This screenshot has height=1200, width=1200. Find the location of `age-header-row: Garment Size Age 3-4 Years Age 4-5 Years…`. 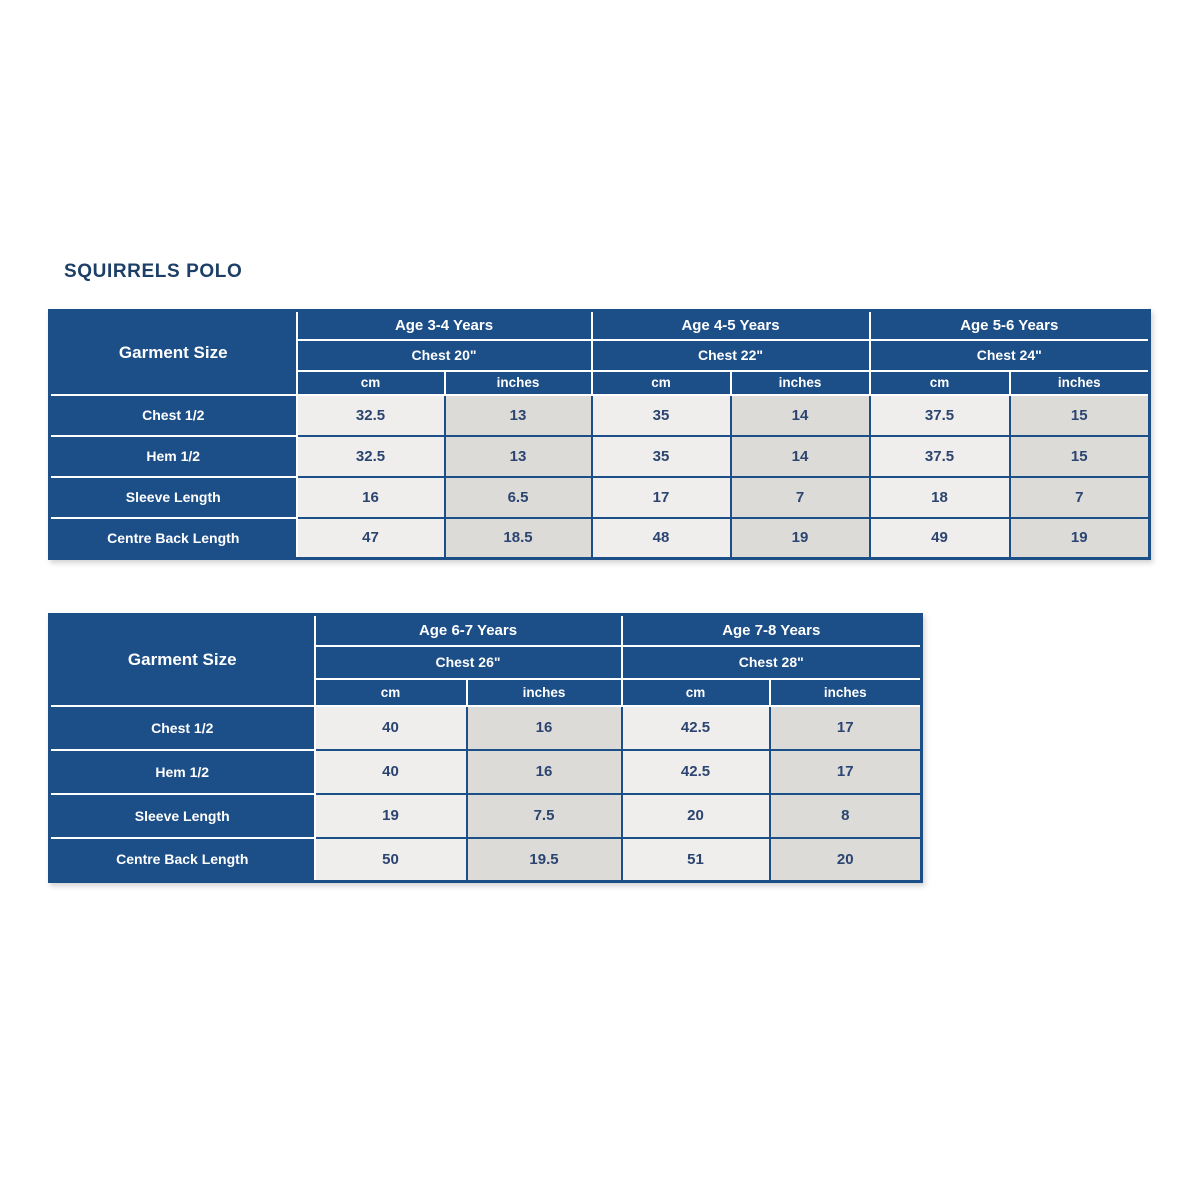

age-header-row: Garment Size Age 3-4 Years Age 4-5 Years… is located at coordinates (599, 352).